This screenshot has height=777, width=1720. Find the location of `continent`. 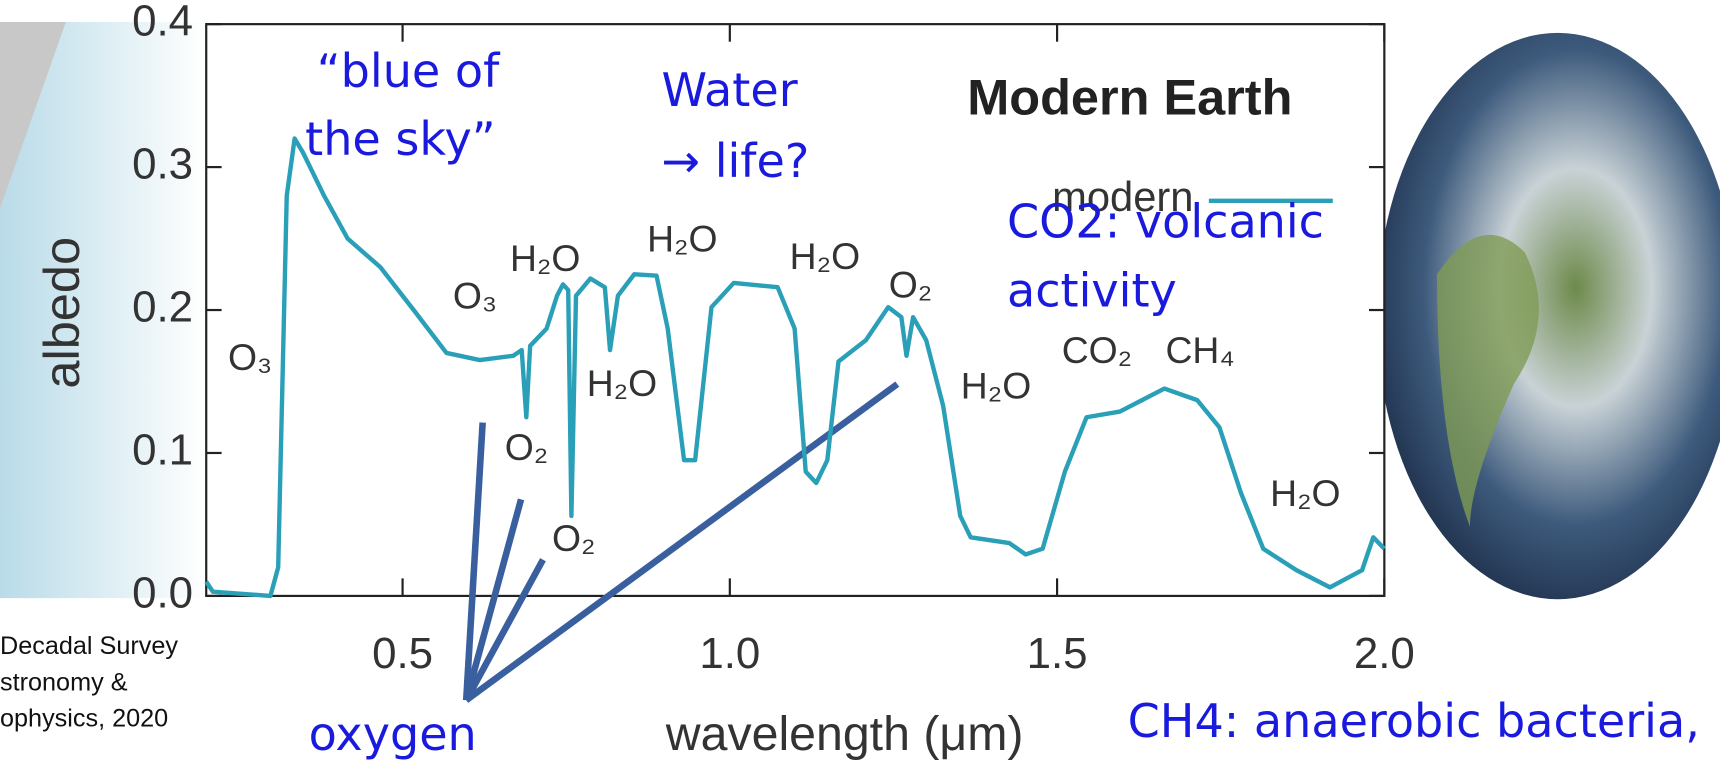

continent is located at coordinates (1487, 380).